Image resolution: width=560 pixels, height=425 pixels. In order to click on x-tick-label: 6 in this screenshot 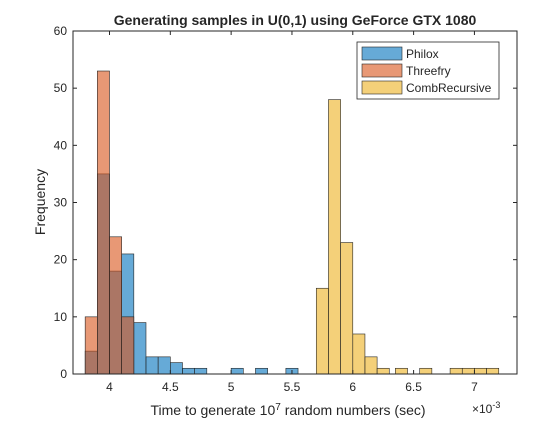, I will do `click(352, 387)`.